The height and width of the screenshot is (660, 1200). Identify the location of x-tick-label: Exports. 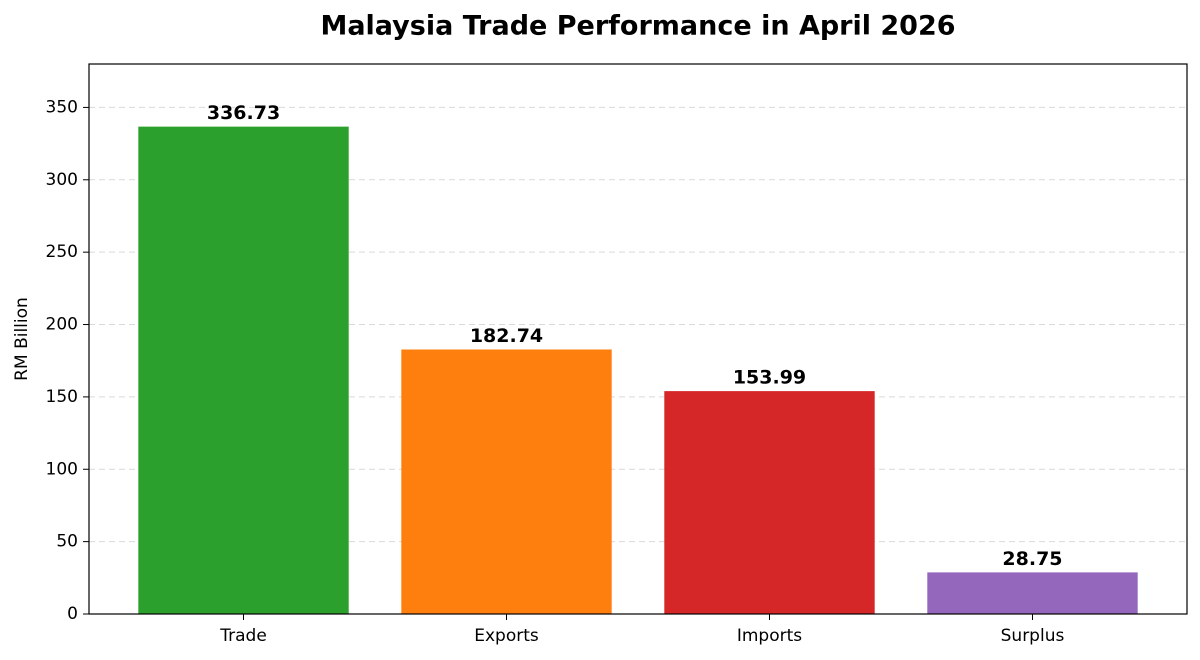
(506, 636).